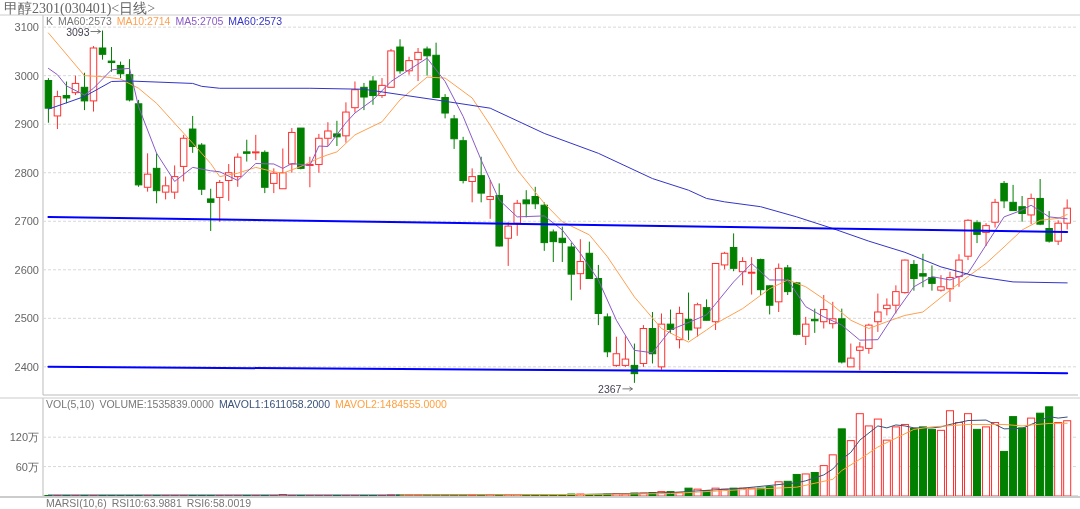 The image size is (1080, 509). What do you see at coordinates (274, 404) in the screenshot?
I see `text: MAVOL1:1611058.2000` at bounding box center [274, 404].